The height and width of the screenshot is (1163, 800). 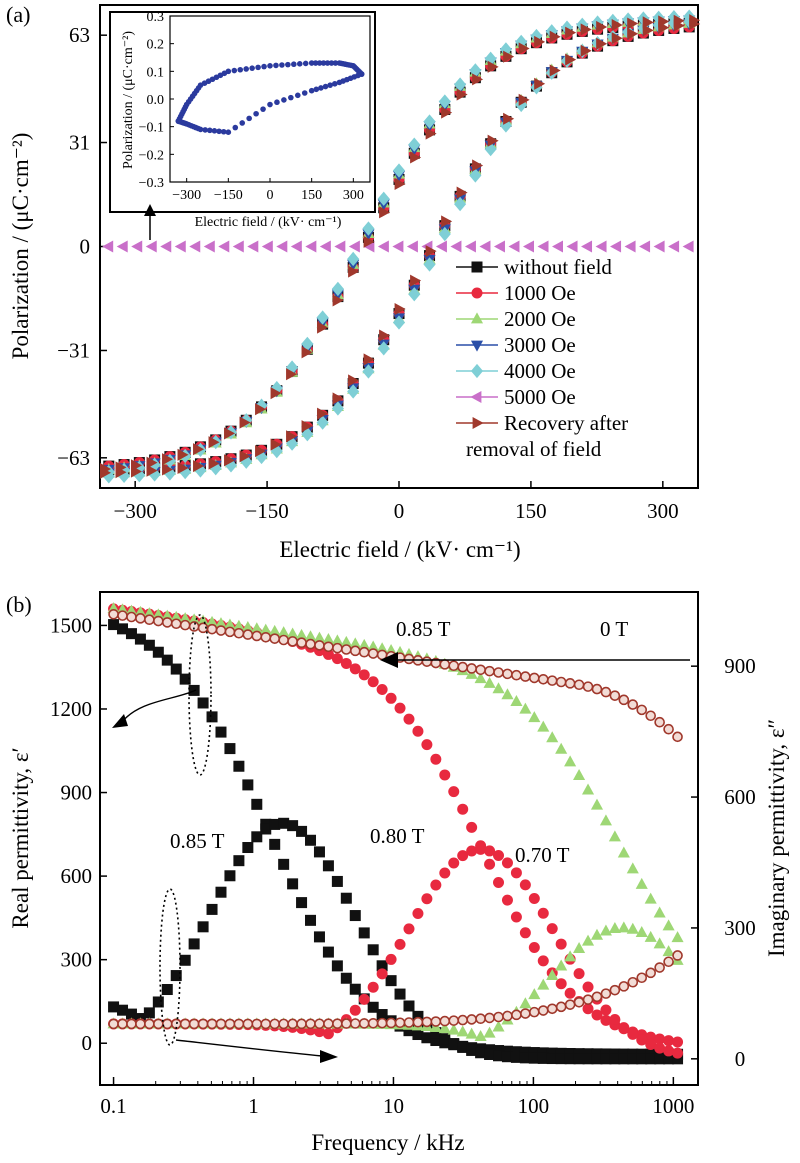 I want to click on y2-tick-label: 0, so click(x=740, y=1059).